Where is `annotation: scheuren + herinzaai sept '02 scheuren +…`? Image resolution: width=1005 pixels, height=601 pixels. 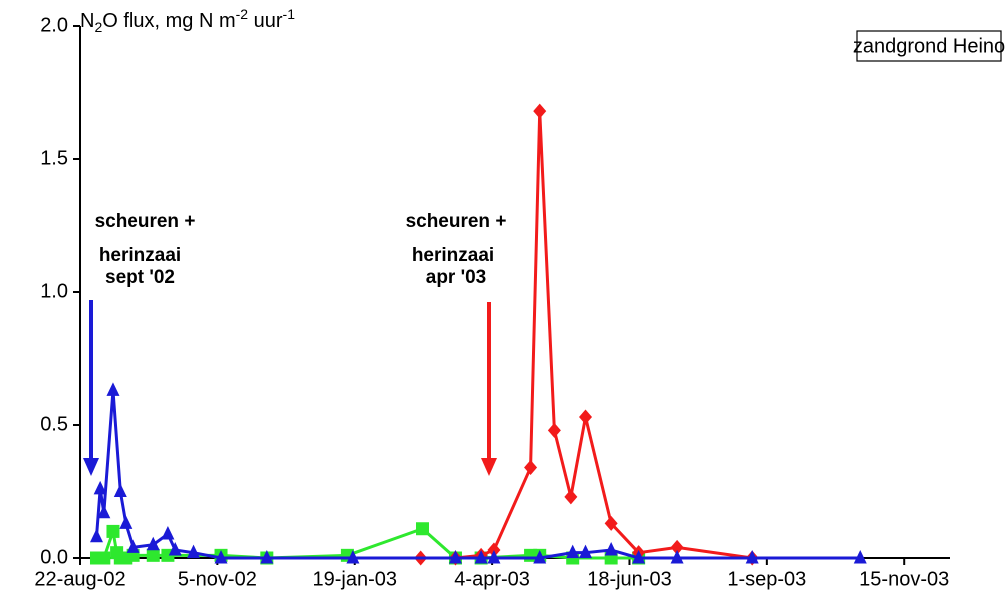 annotation: scheuren + herinzaai sept '02 scheuren +… is located at coordinates (301, 249).